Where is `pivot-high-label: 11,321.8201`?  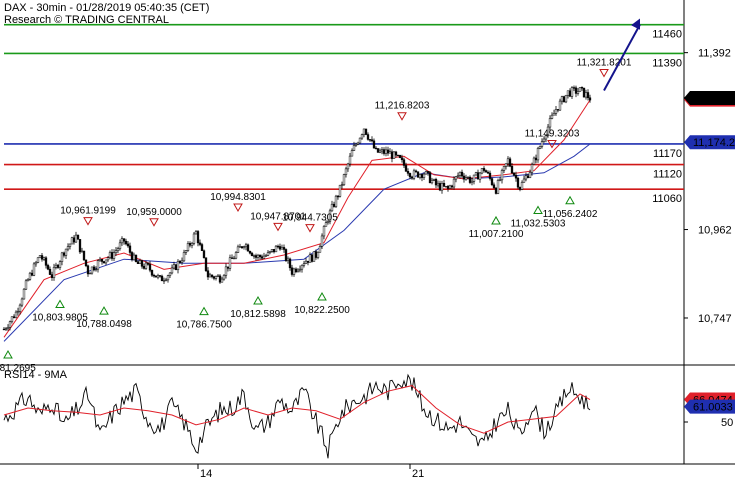 pivot-high-label: 11,321.8201 is located at coordinates (604, 63).